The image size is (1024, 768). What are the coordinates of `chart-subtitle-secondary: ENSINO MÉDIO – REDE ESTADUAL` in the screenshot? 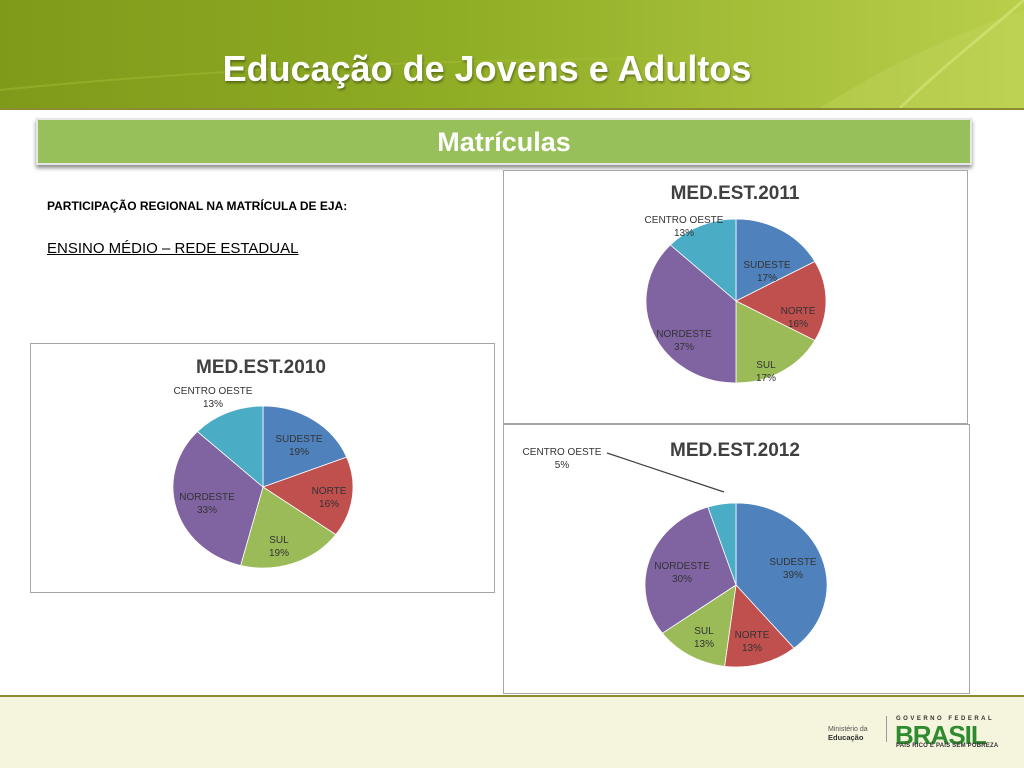 It's located at (173, 248).